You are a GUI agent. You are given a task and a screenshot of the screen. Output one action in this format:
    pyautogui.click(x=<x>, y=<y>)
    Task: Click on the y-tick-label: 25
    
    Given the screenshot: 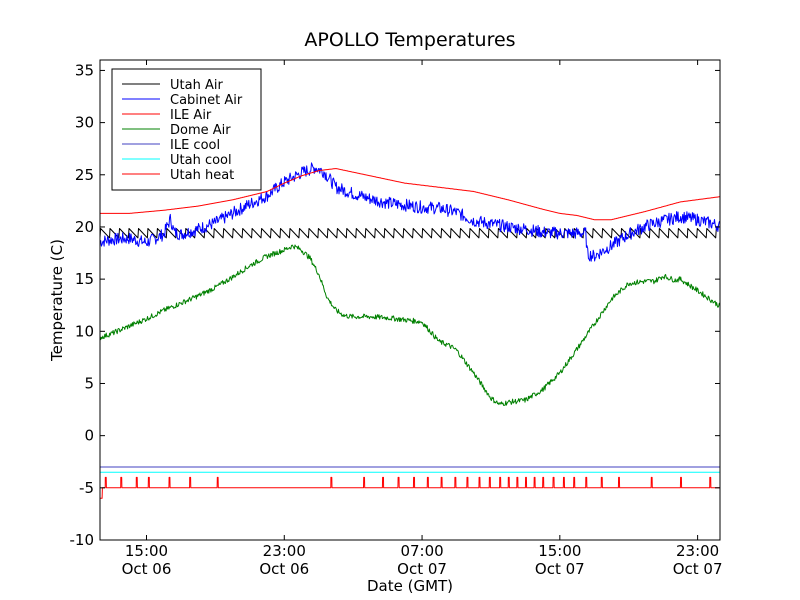 What is the action you would take?
    pyautogui.click(x=84, y=175)
    